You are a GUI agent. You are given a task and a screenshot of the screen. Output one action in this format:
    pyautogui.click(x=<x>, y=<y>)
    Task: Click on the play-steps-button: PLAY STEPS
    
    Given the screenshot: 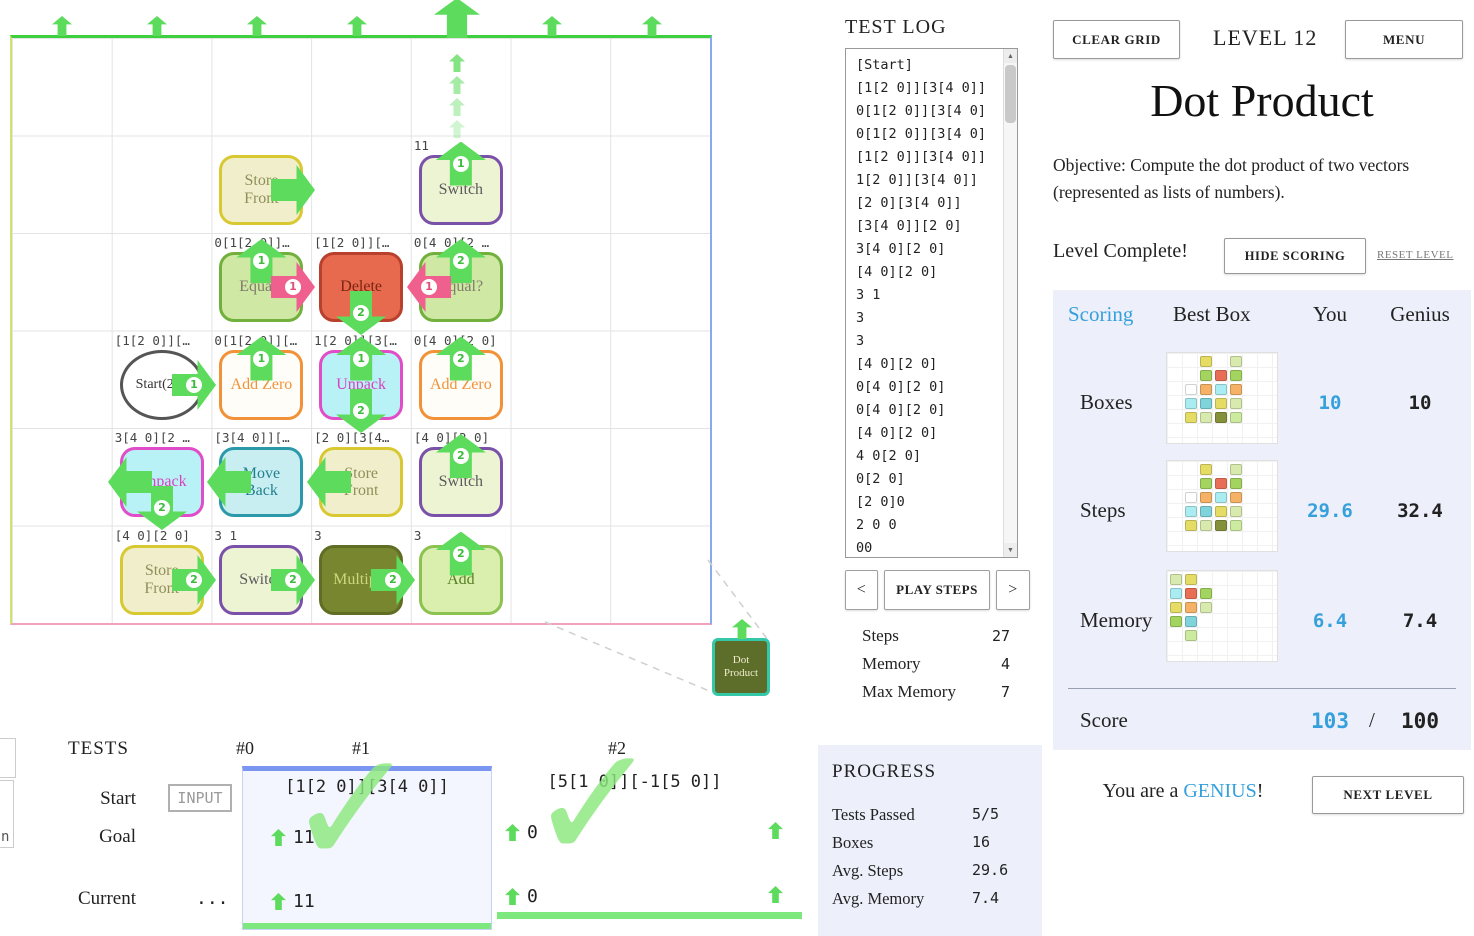 What is the action you would take?
    pyautogui.click(x=937, y=590)
    